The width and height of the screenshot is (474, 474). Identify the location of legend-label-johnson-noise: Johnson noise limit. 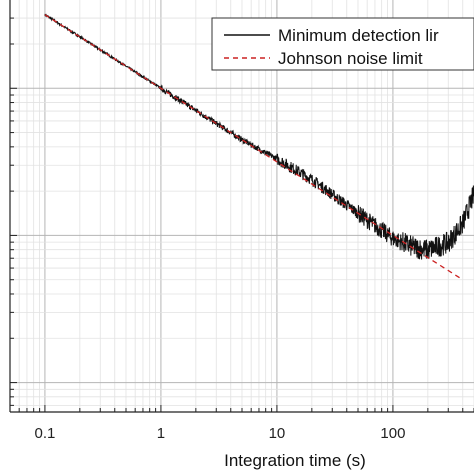
(350, 58).